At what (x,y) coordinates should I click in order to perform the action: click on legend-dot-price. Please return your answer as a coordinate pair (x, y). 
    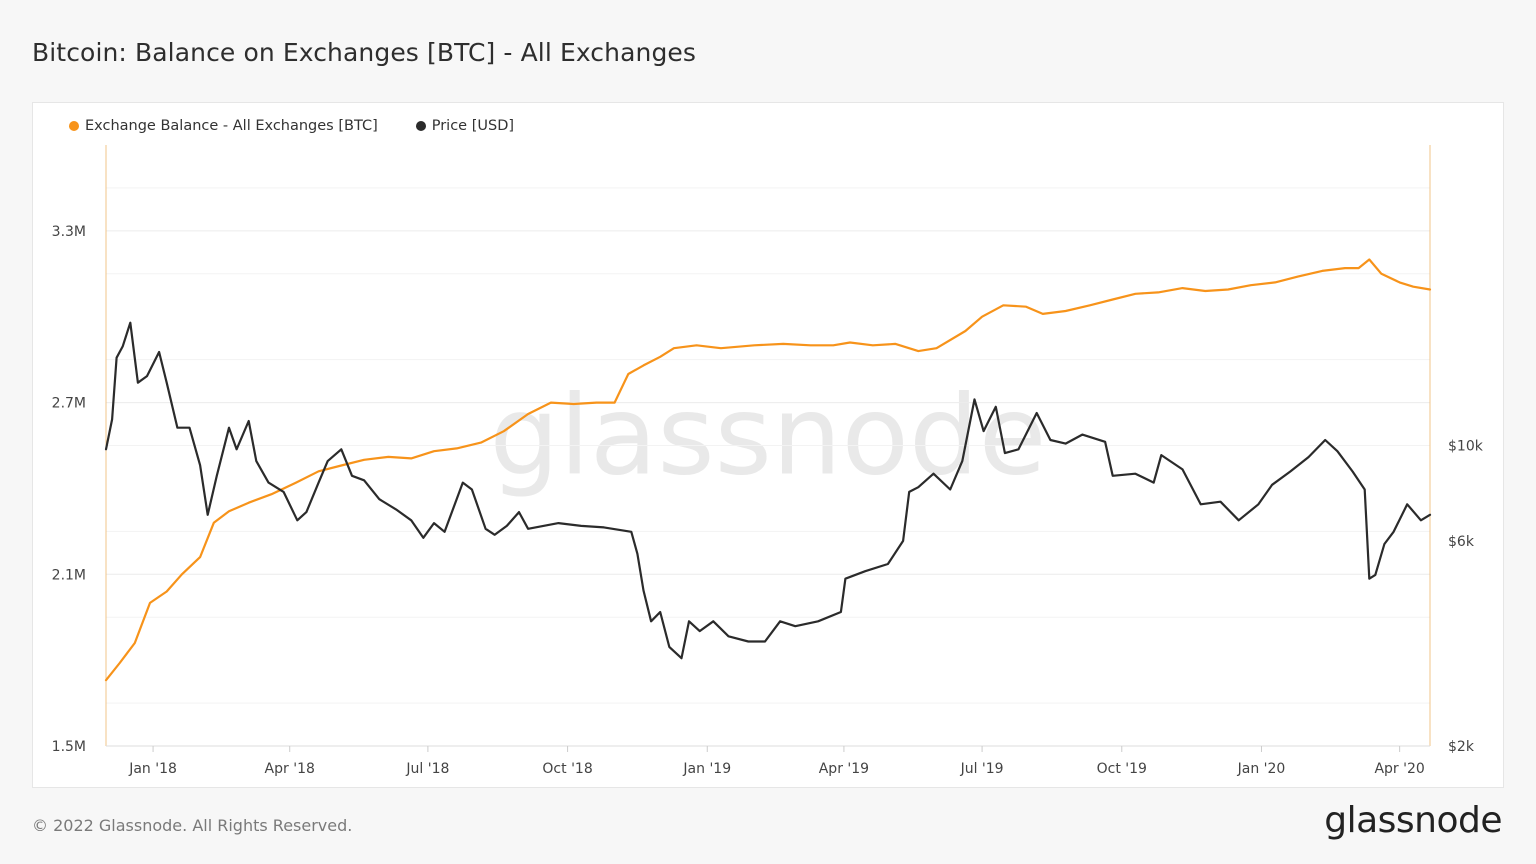
    Looking at the image, I should click on (420, 126).